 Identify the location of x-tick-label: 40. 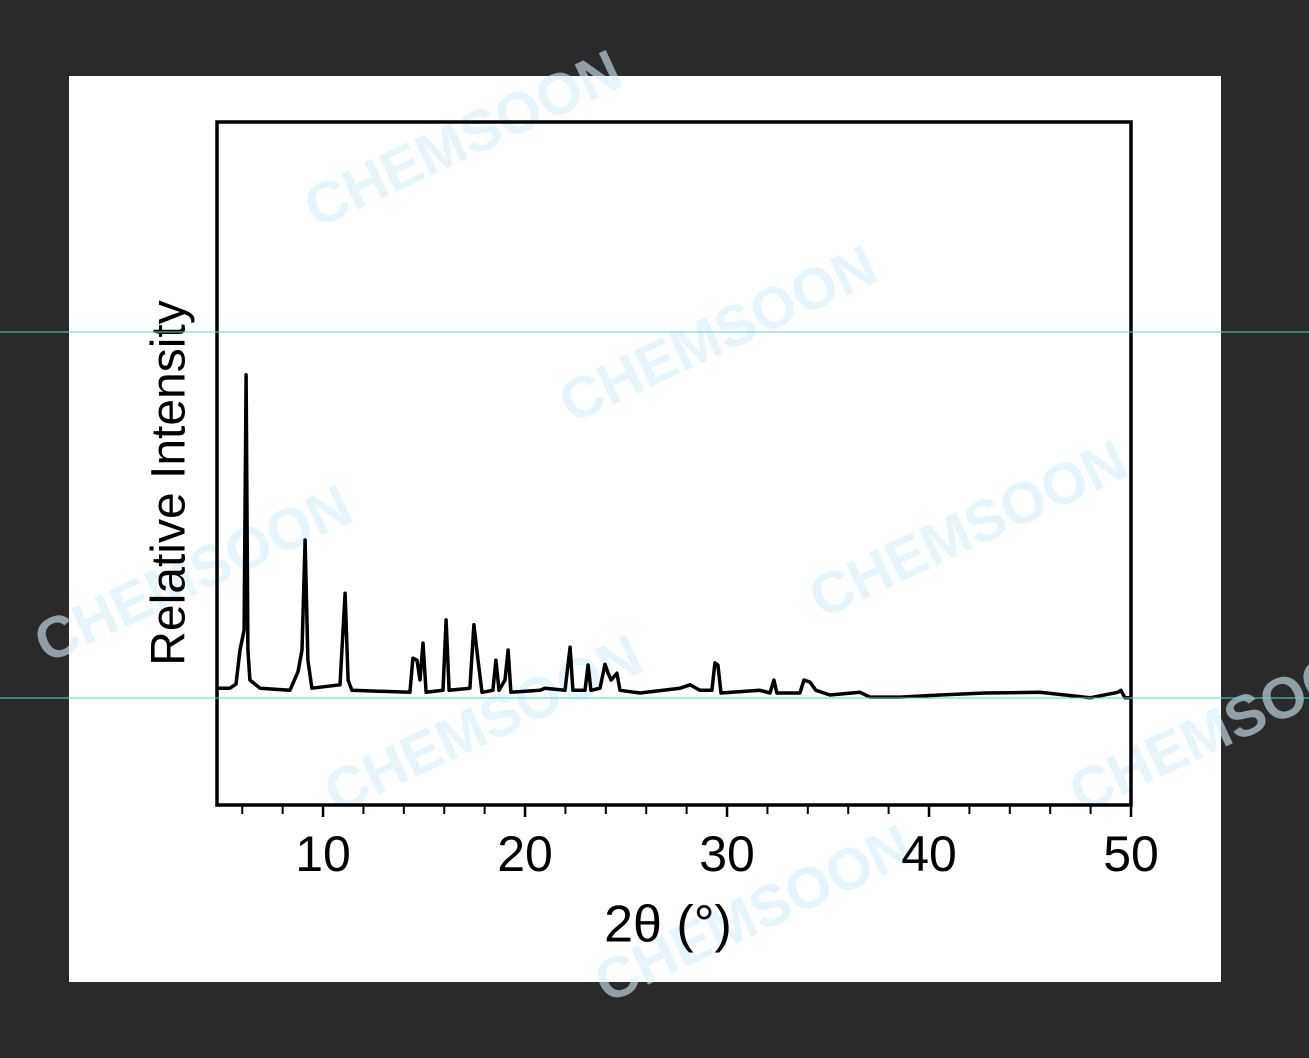
(929, 854).